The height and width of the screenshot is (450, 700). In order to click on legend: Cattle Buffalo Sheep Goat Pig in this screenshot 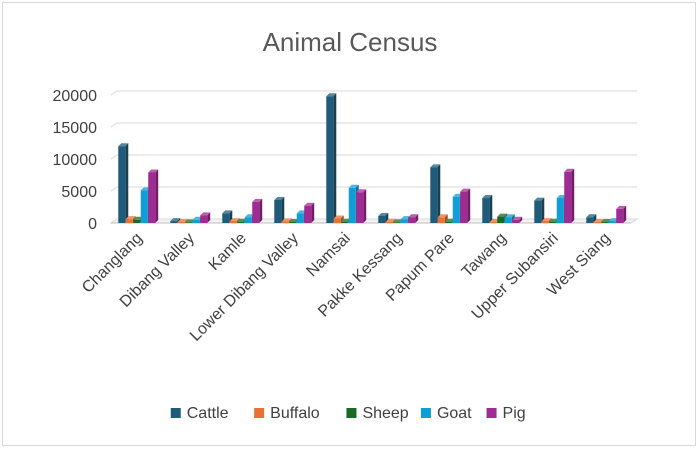, I will do `click(348, 413)`.